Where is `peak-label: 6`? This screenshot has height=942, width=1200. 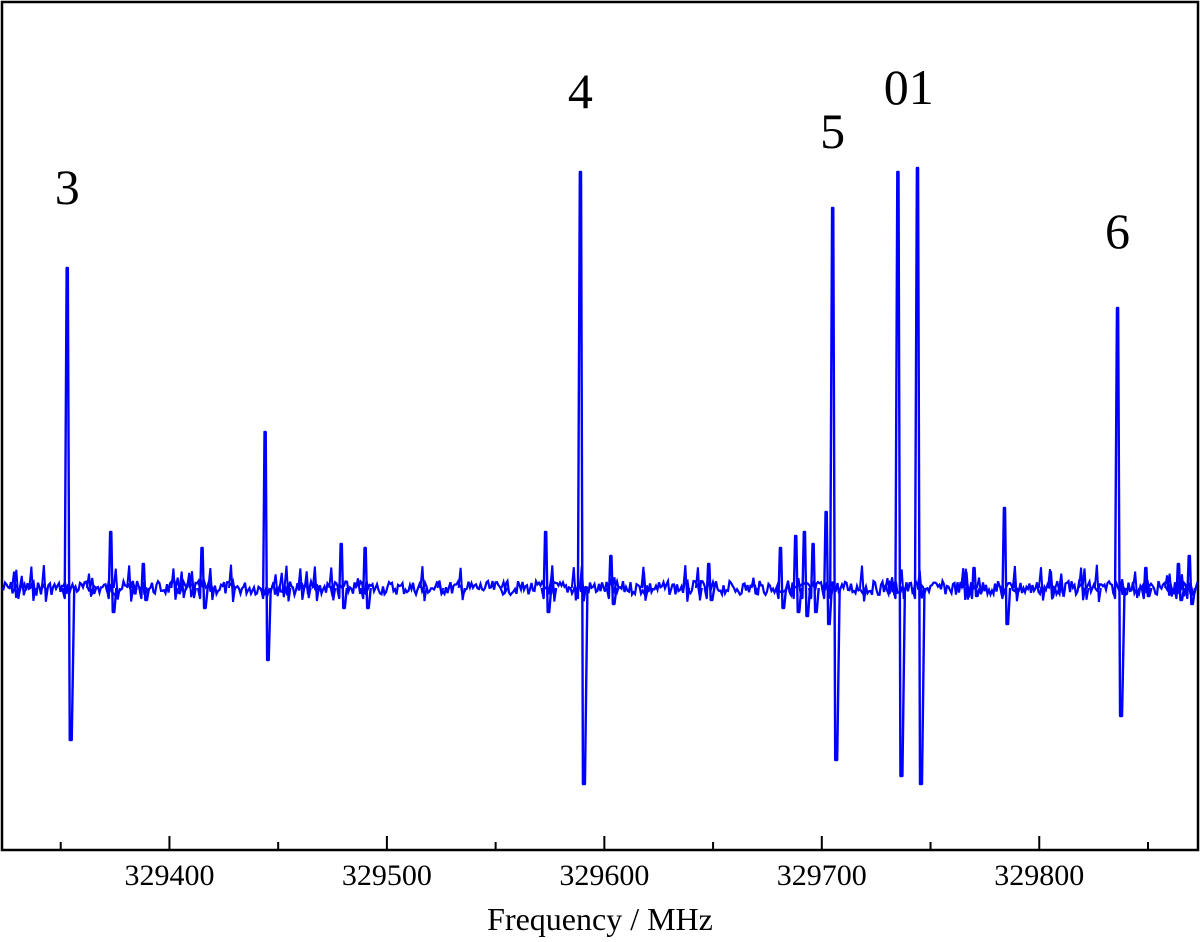
peak-label: 6 is located at coordinates (1117, 231).